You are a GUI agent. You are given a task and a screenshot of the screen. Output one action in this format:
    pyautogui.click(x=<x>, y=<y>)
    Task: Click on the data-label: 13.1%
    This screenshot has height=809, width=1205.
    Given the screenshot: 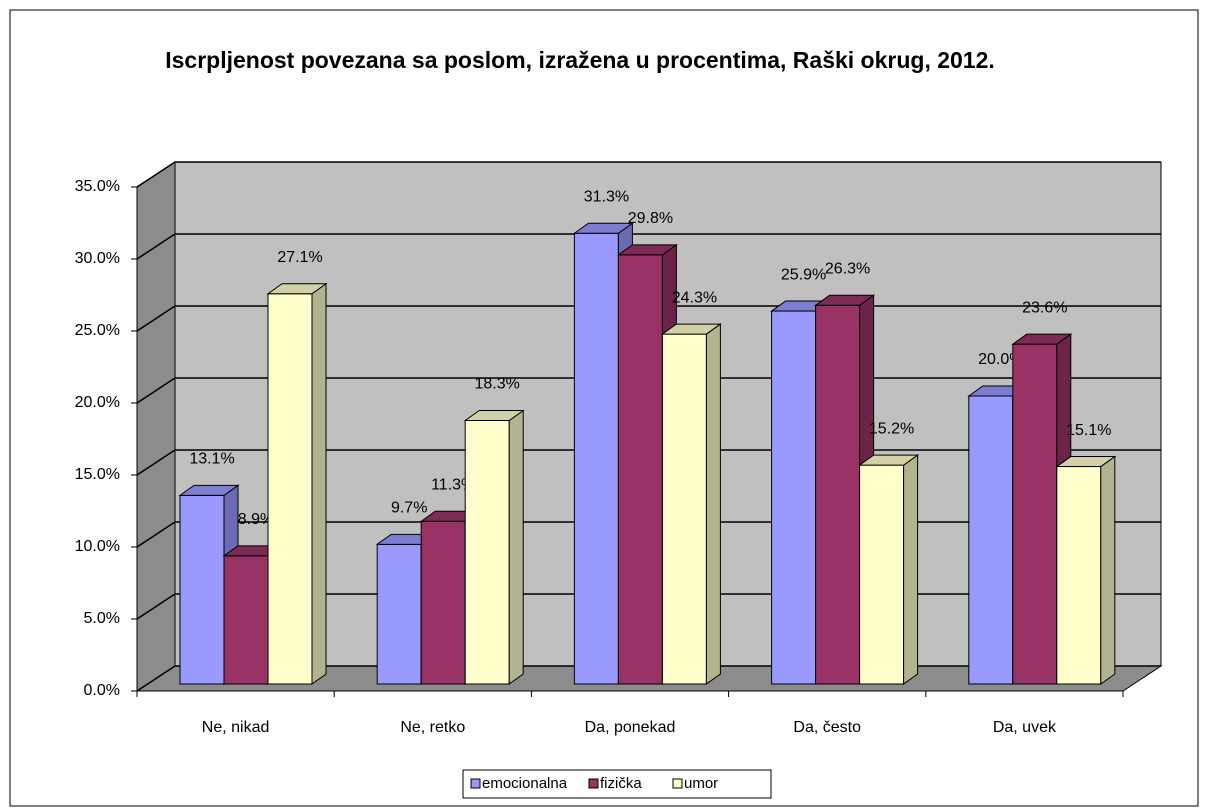 What is the action you would take?
    pyautogui.click(x=211, y=459)
    